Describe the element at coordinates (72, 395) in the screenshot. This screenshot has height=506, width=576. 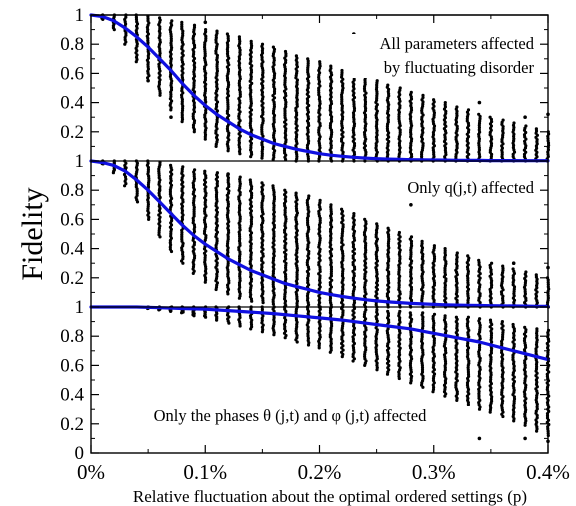
I see `y-tick-label: 0.4` at that location.